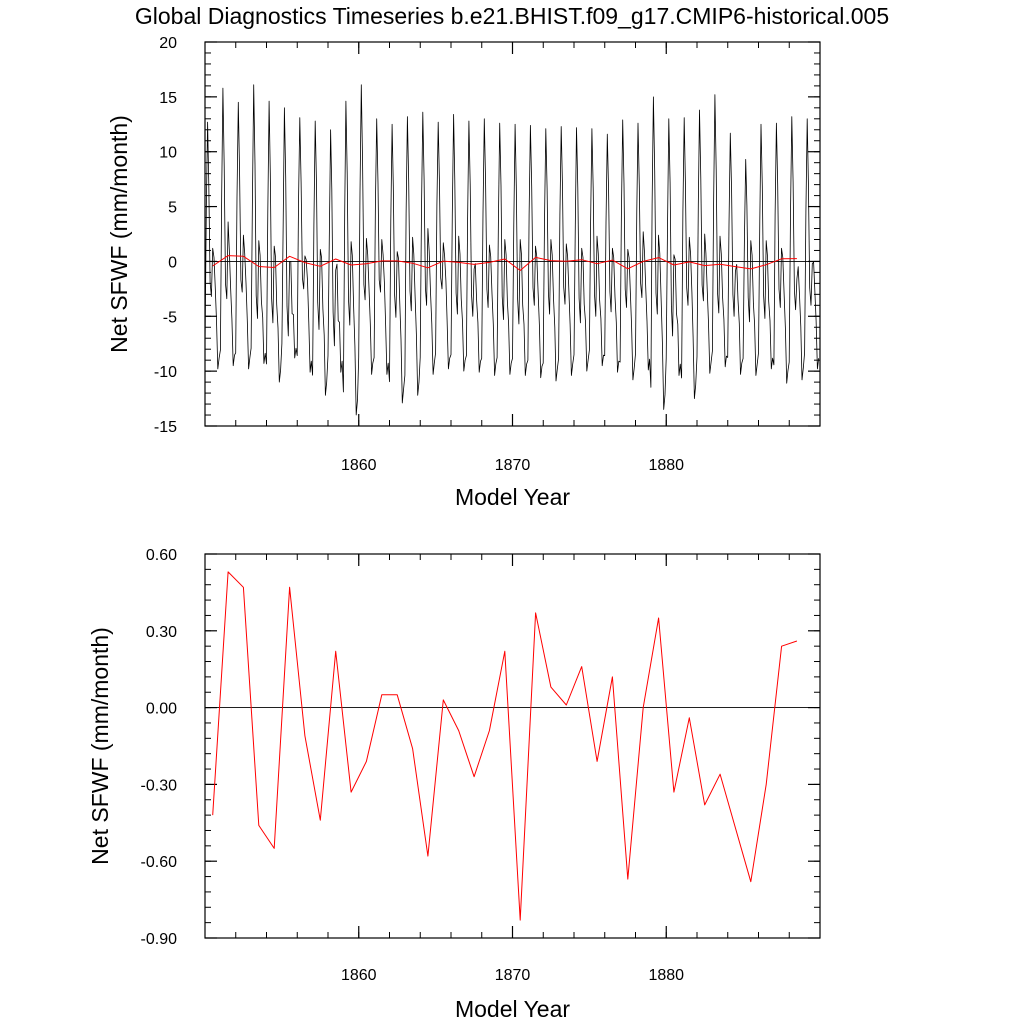 The height and width of the screenshot is (1024, 1024). What do you see at coordinates (504, 263) in the screenshot?
I see `annual-mean-series-line` at bounding box center [504, 263].